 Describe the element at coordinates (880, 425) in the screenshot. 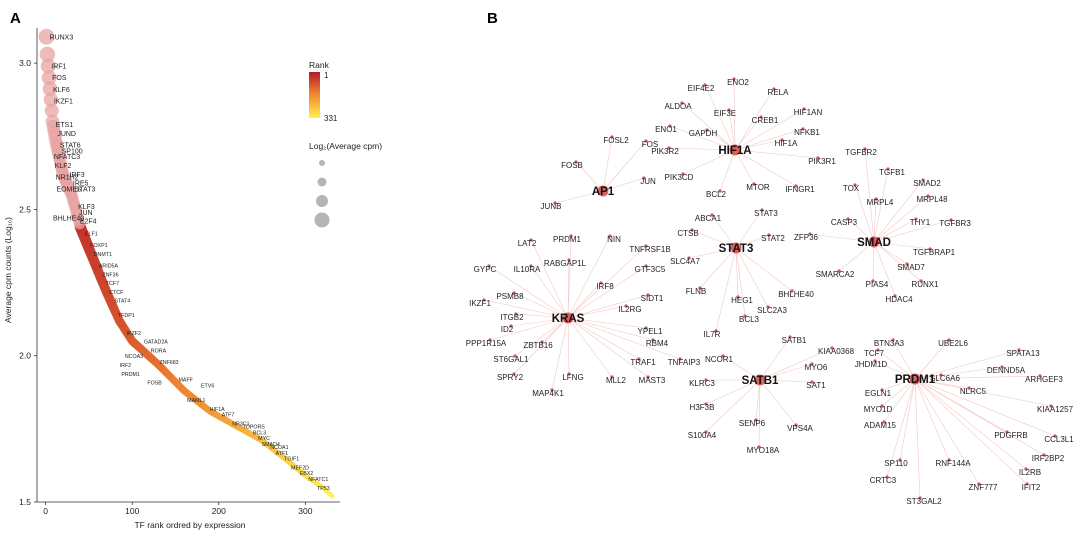

I see `gene-label: ADAM15` at that location.